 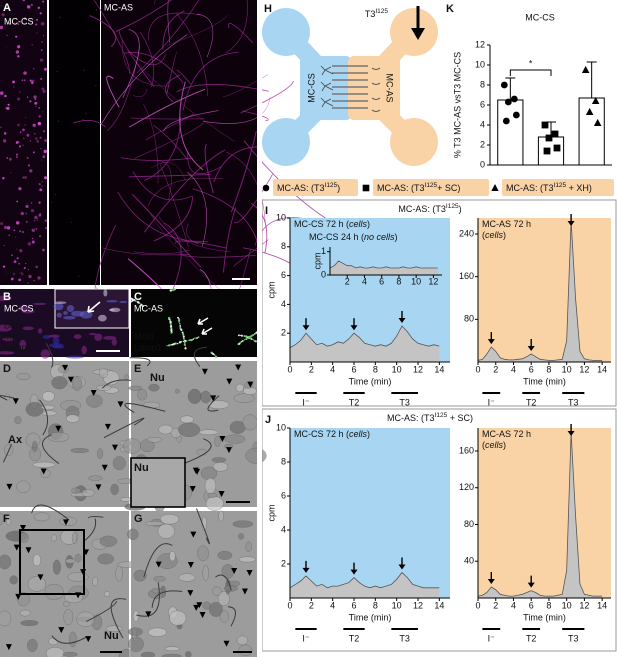 I want to click on text-part: cells, so click(x=358, y=434).